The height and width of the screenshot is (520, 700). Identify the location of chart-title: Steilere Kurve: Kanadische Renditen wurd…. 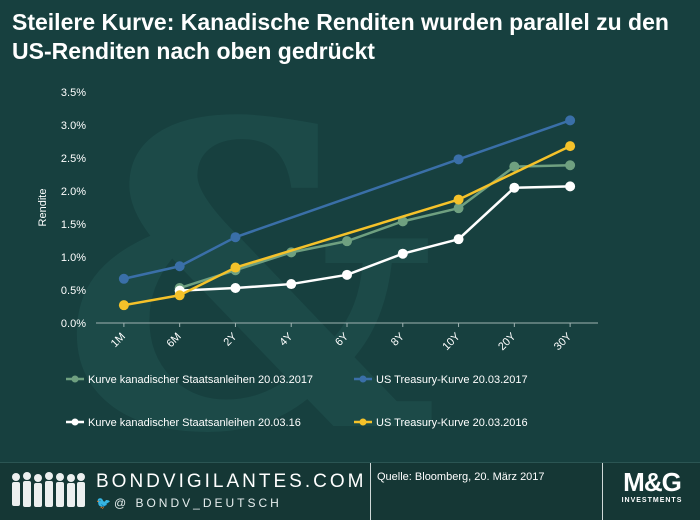
(340, 36).